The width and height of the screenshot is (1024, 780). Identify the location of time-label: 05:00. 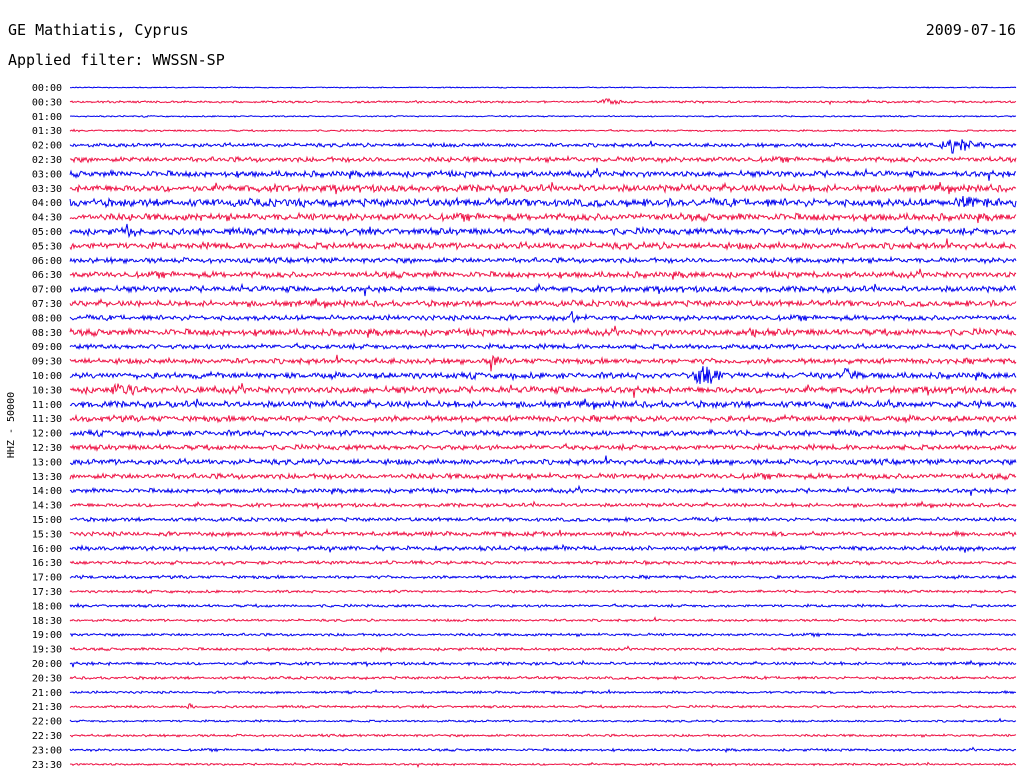
(47, 232).